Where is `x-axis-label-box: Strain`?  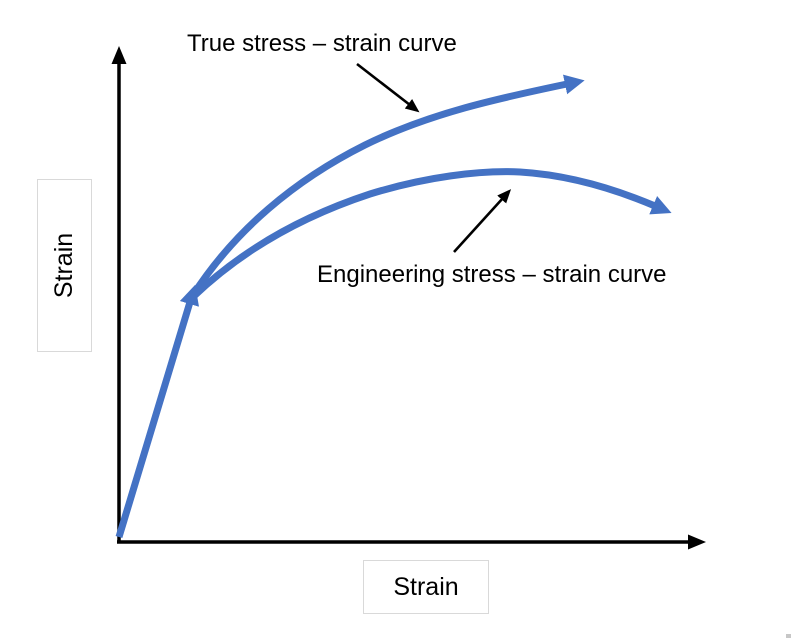 x-axis-label-box: Strain is located at coordinates (426, 587).